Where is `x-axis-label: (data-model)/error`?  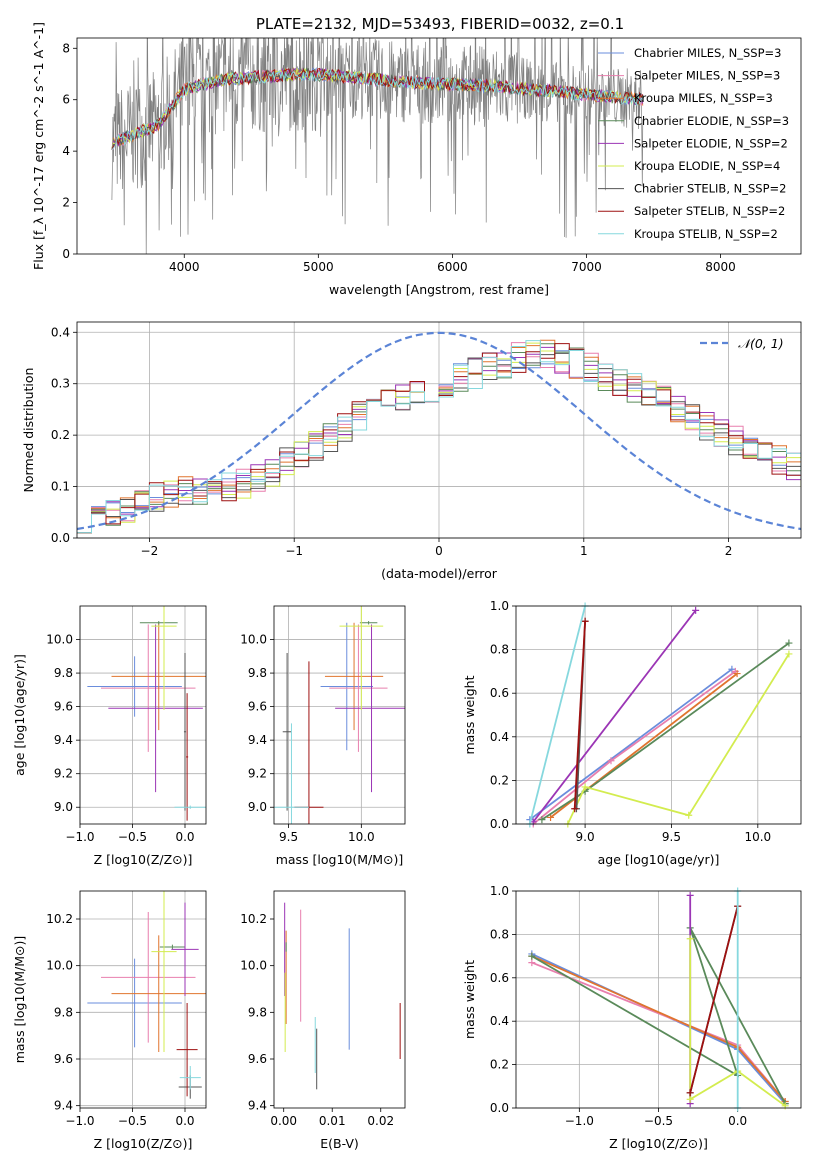
x-axis-label: (data-model)/error is located at coordinates (439, 573).